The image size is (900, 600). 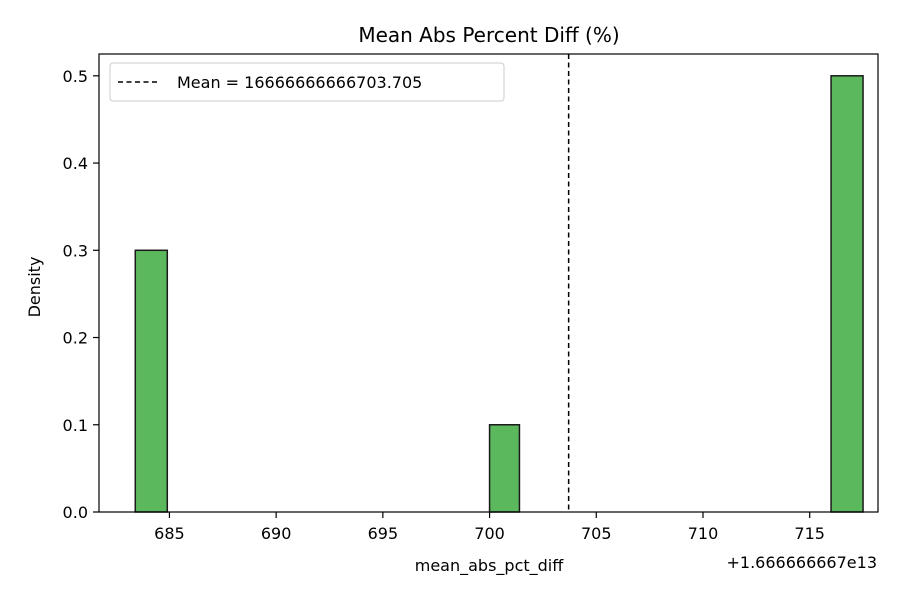 I want to click on y-tick-label: 0.3, so click(x=75, y=250).